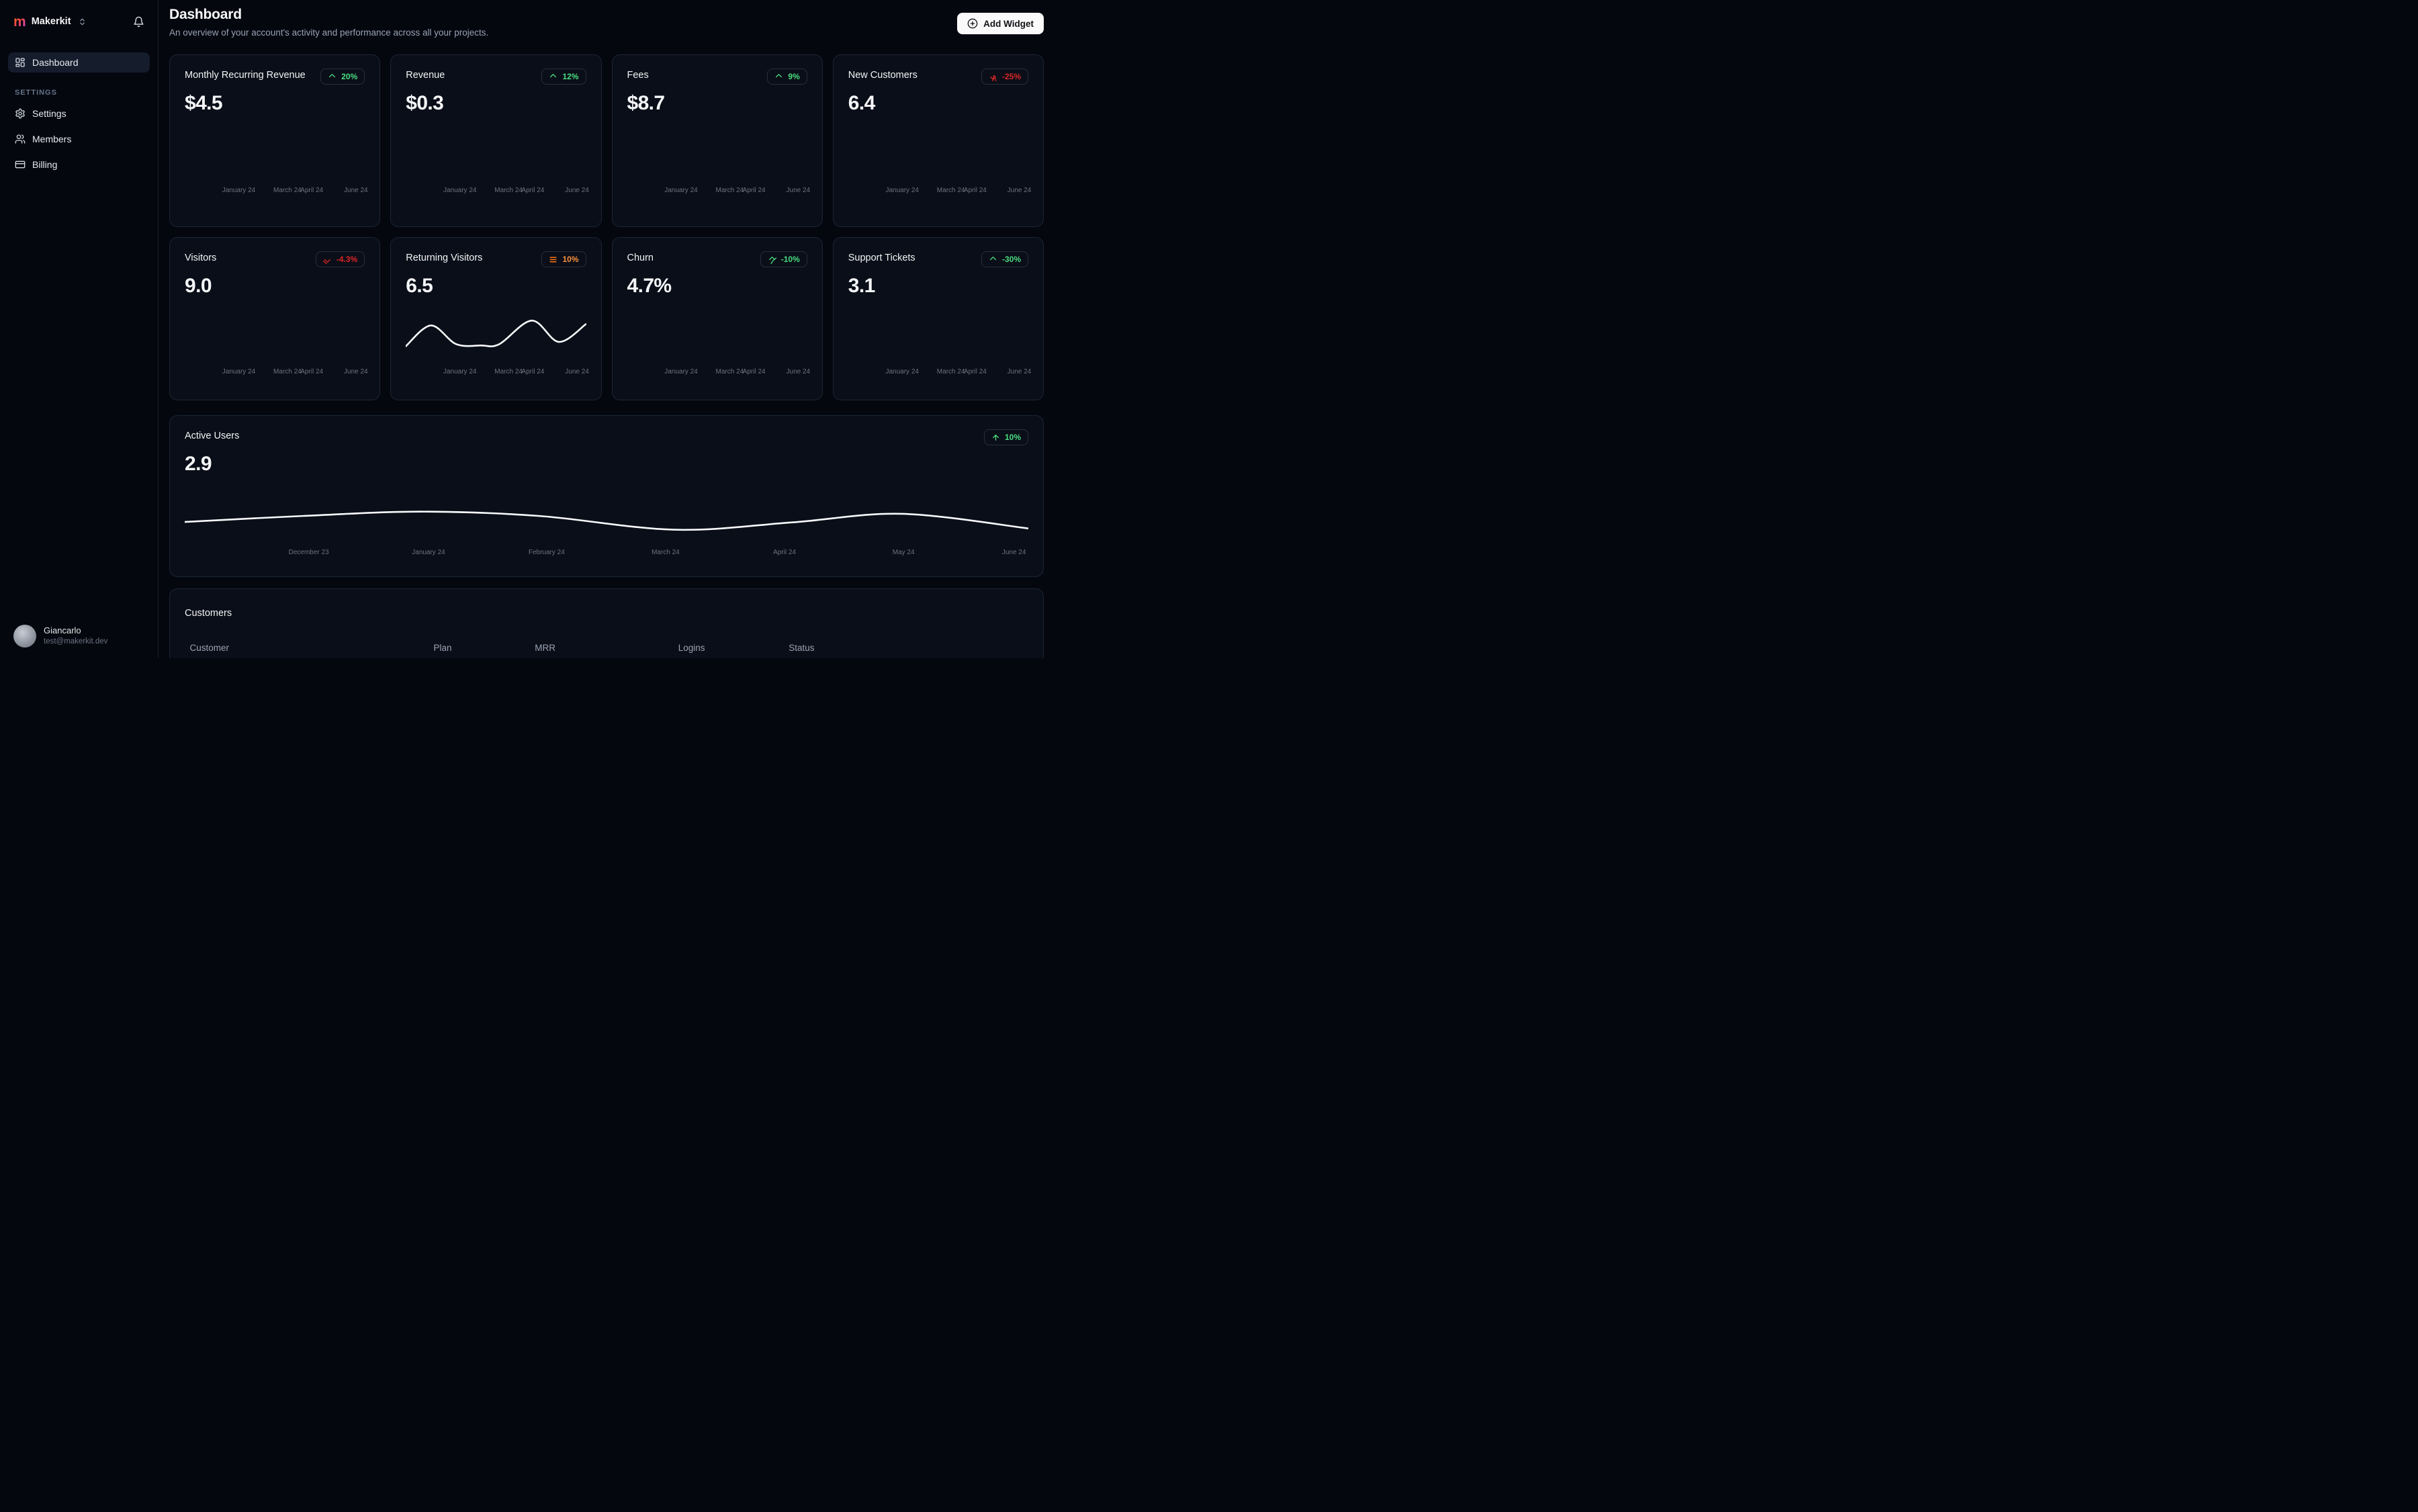 The height and width of the screenshot is (1512, 2418). Describe the element at coordinates (862, 286) in the screenshot. I see `stat-card-value: 3.1` at that location.